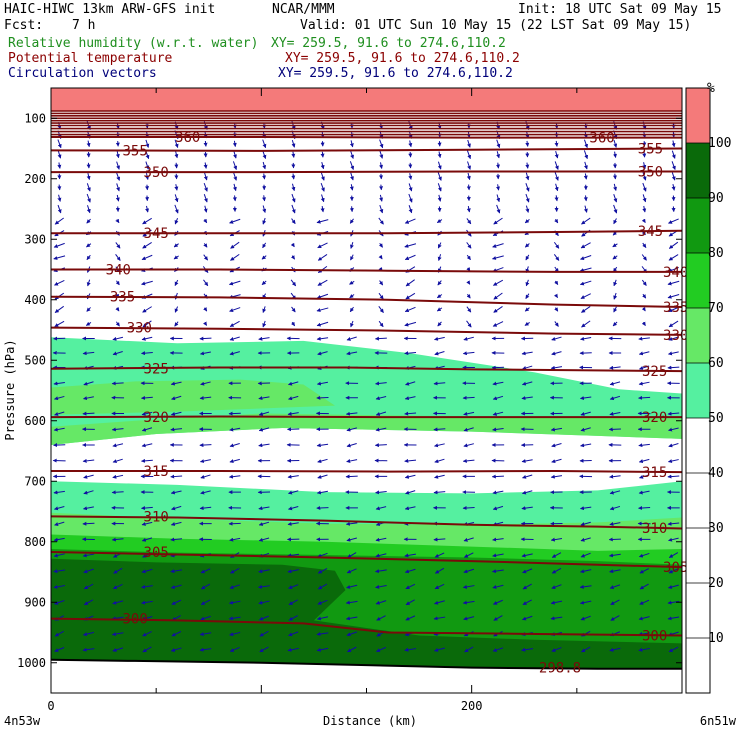 Image resolution: width=740 pixels, height=740 pixels. I want to click on theta-label: 310, so click(654, 529).